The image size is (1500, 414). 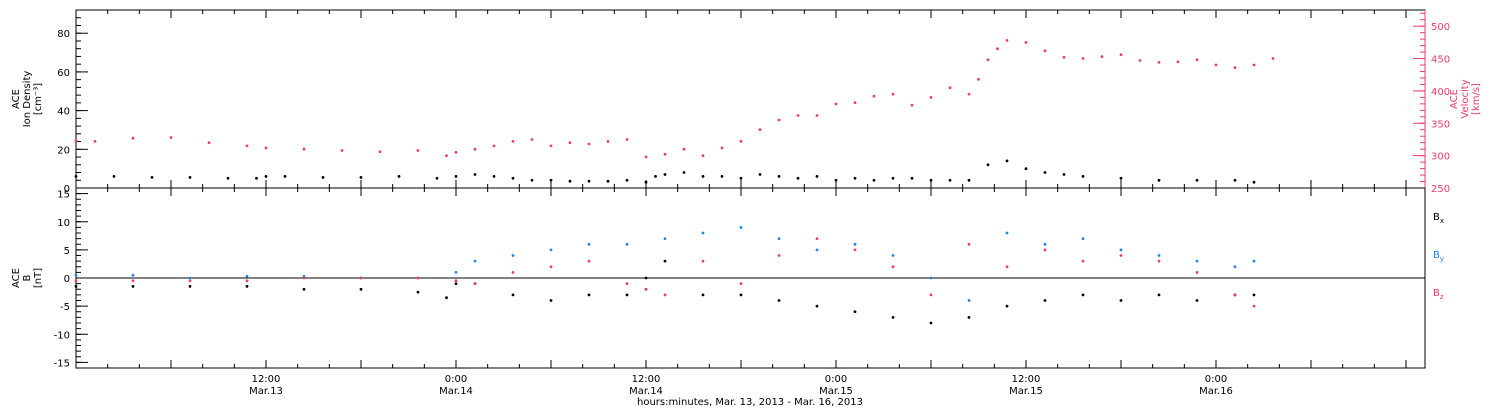 I want to click on x-tick-date: Mar.16, so click(x=1216, y=391).